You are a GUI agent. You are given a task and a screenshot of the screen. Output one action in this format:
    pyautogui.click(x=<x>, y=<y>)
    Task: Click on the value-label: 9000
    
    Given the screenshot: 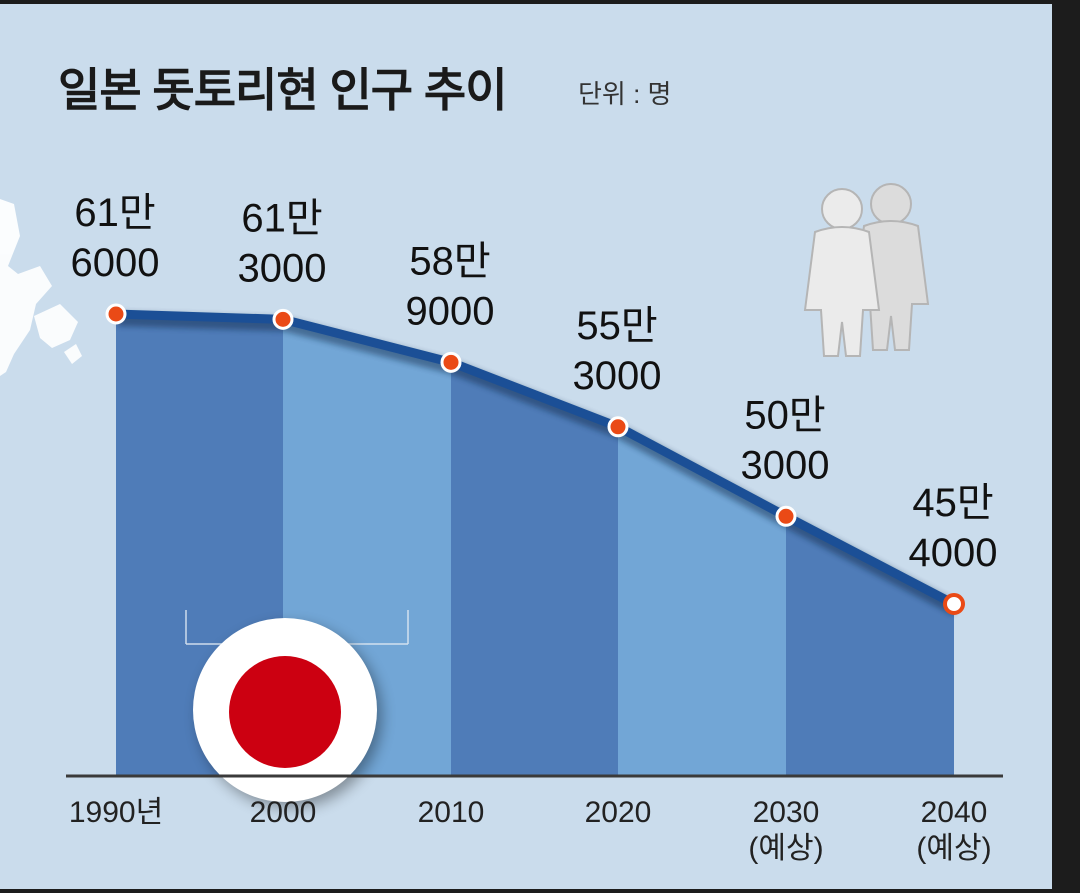 What is the action you would take?
    pyautogui.click(x=450, y=311)
    